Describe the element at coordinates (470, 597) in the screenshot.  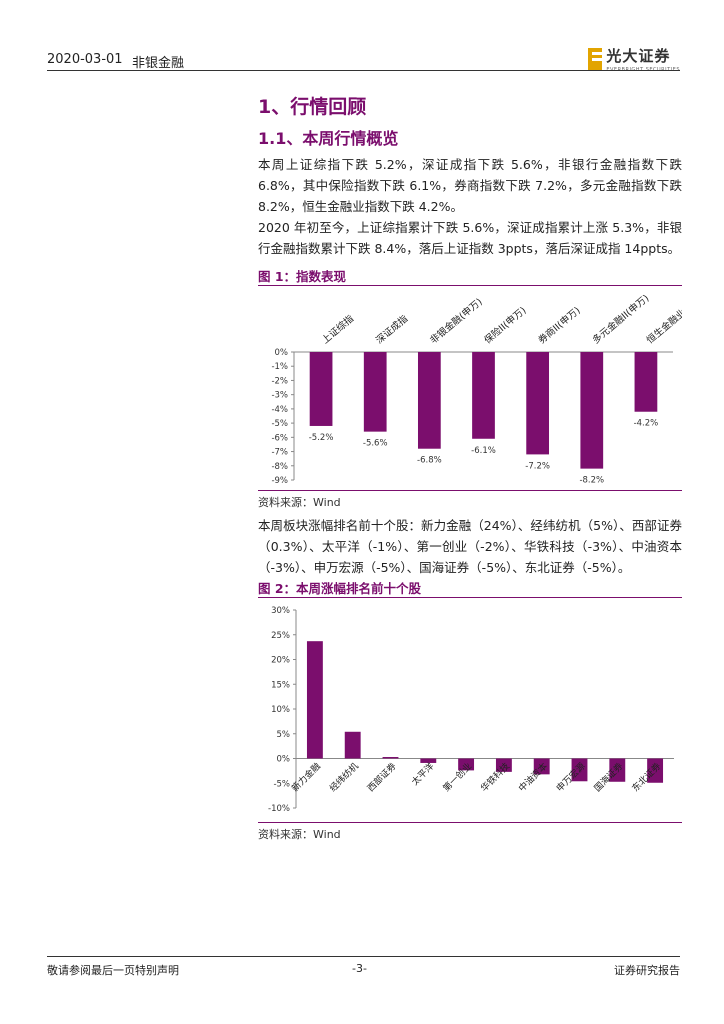
I see `figure-2-top-rule` at that location.